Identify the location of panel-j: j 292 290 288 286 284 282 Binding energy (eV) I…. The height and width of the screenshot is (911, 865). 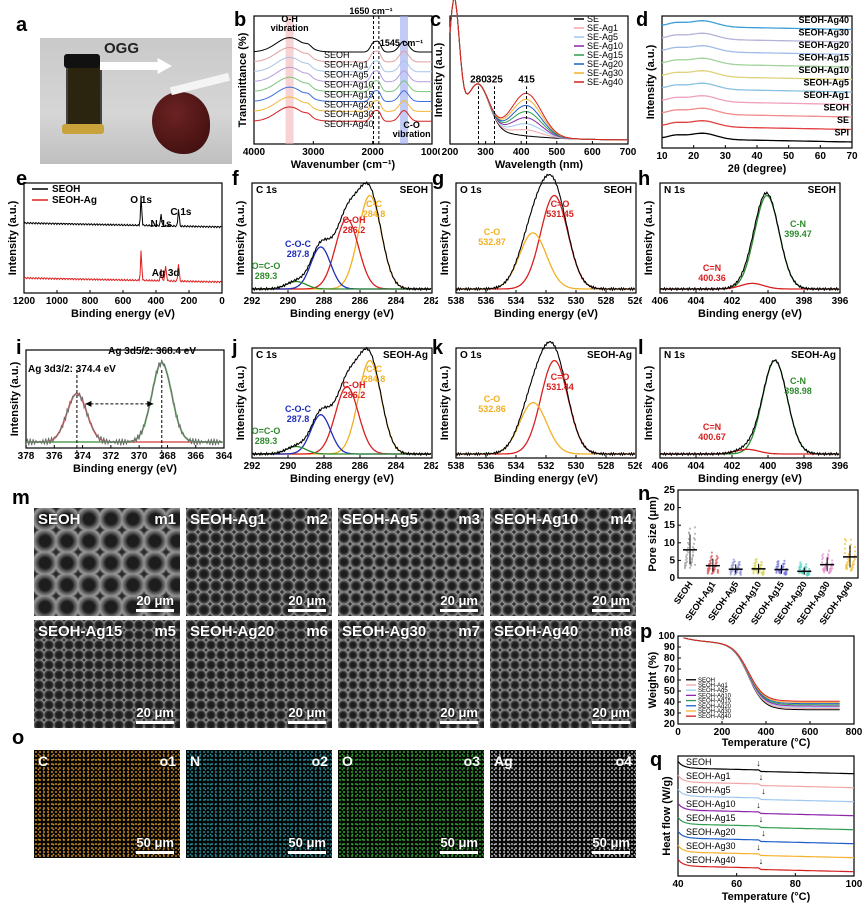
(333, 410).